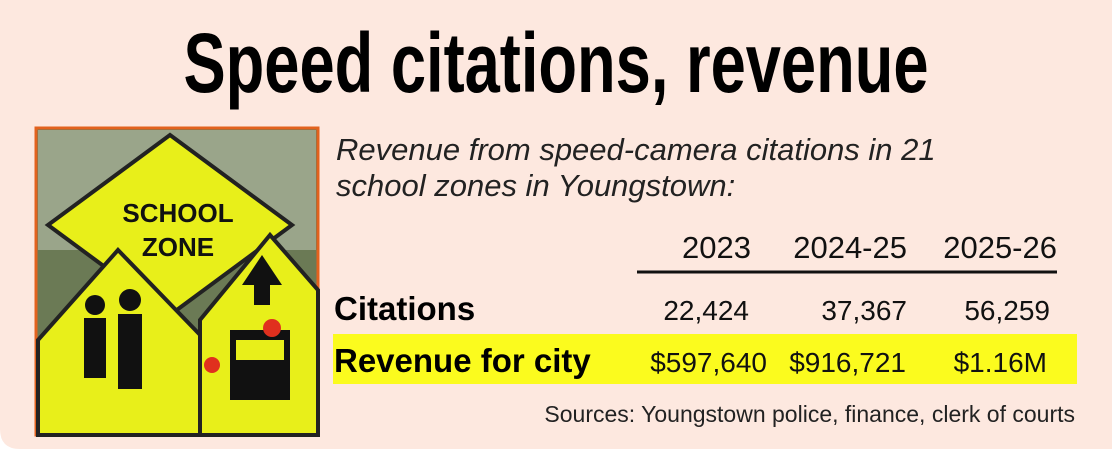 This screenshot has height=449, width=1112. What do you see at coordinates (1007, 310) in the screenshot?
I see `cell: 56,259` at bounding box center [1007, 310].